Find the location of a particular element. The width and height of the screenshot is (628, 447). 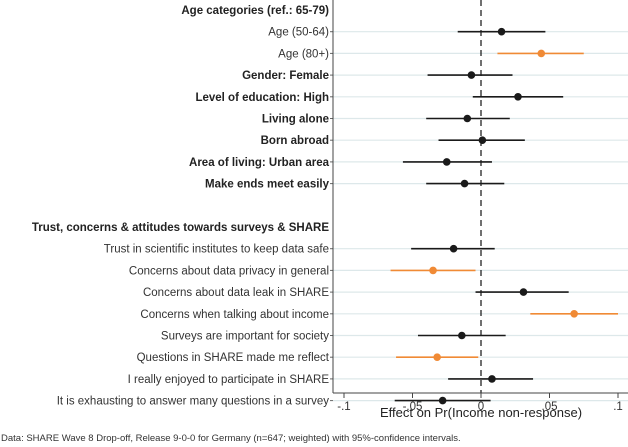

x-axis-label: Effect on Pr(Income non-response) is located at coordinates (481, 412).